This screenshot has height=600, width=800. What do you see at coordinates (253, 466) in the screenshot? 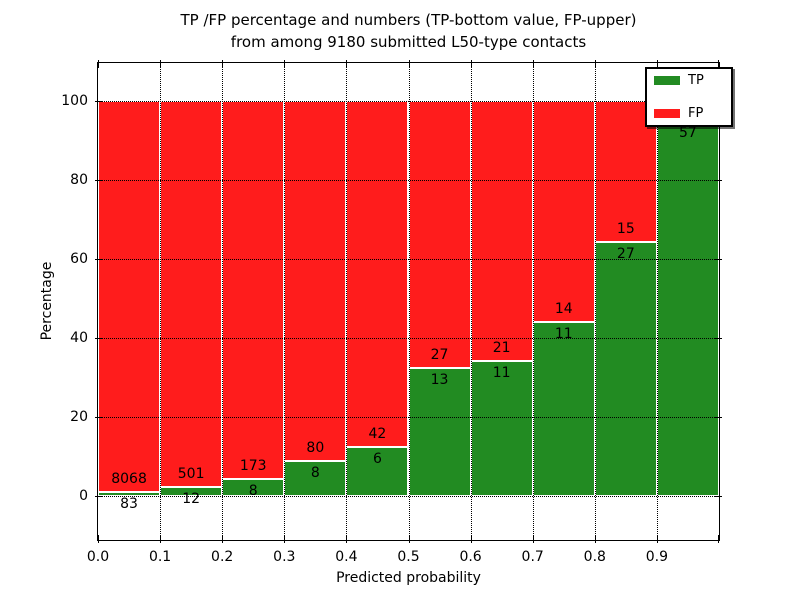
I see `fp-count-label: 173` at bounding box center [253, 466].